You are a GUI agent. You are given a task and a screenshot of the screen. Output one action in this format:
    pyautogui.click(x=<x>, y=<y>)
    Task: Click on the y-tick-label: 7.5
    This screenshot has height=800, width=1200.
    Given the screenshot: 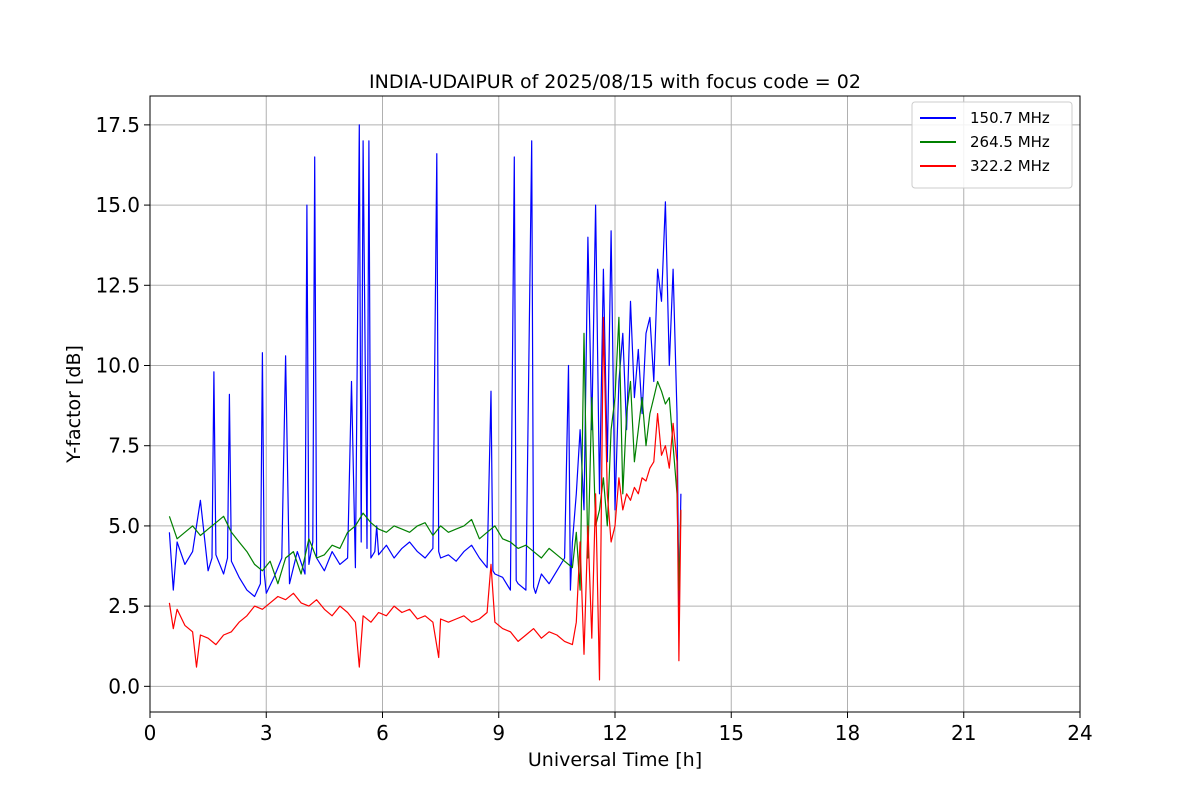 What is the action you would take?
    pyautogui.click(x=124, y=446)
    